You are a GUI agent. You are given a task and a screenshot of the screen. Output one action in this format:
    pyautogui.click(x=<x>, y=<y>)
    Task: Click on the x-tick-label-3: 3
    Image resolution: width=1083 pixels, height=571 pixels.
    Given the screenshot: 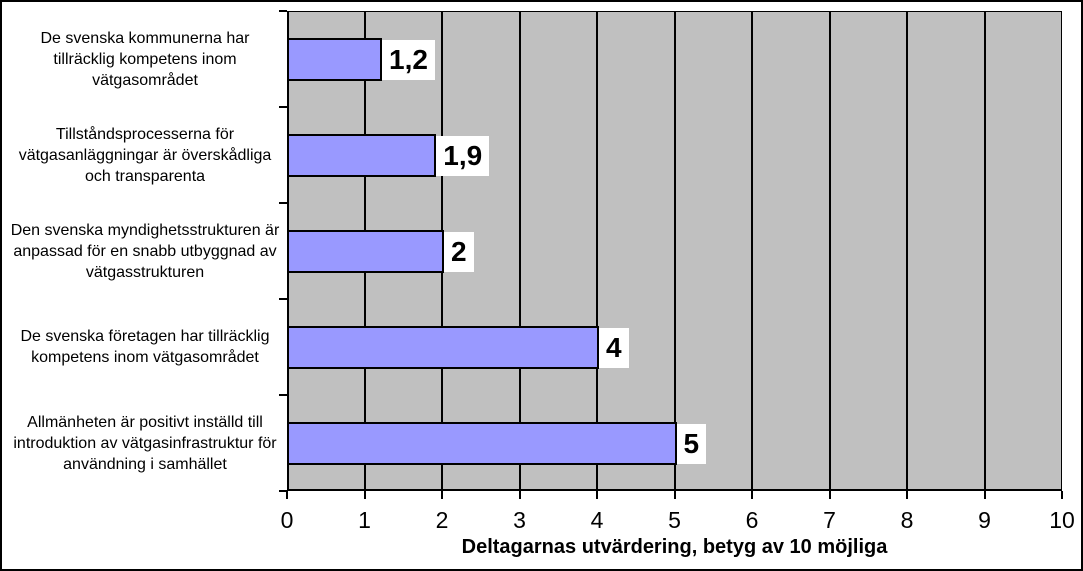 What is the action you would take?
    pyautogui.click(x=519, y=520)
    